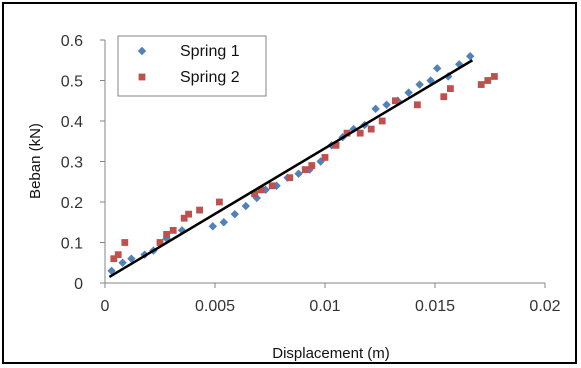 This screenshot has width=581, height=368. What do you see at coordinates (78, 284) in the screenshot?
I see `y-tick-label: 0` at bounding box center [78, 284].